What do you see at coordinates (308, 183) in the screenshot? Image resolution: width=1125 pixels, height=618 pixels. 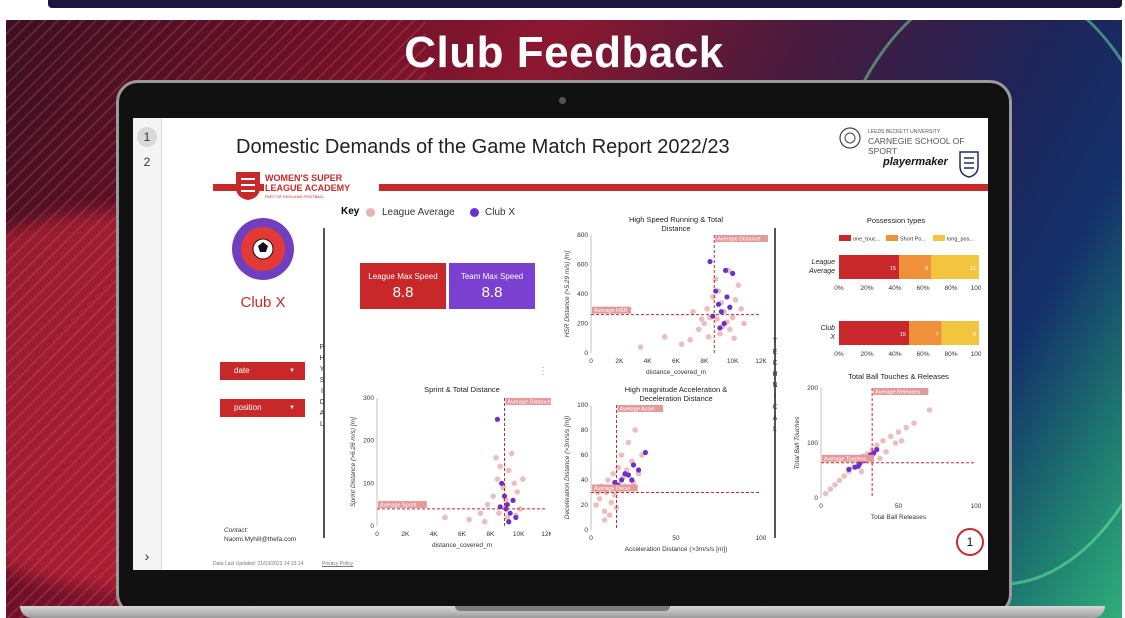 I see `academy-name: WOMEN'S SUPER LEAGUE ACADEMY` at bounding box center [308, 183].